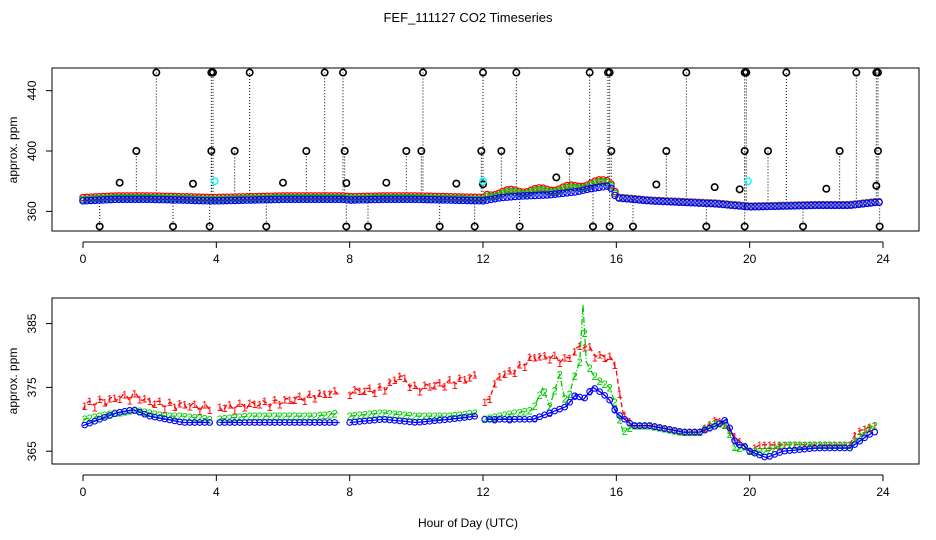  What do you see at coordinates (216, 492) in the screenshot?
I see `bottom-x-tick-label: 4` at bounding box center [216, 492].